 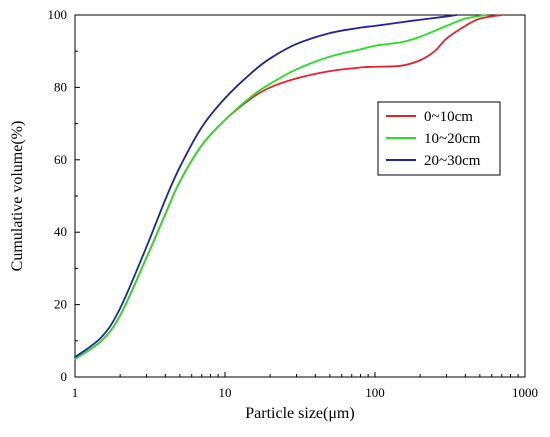 I want to click on x-tick-label: 1000, so click(x=525, y=392).